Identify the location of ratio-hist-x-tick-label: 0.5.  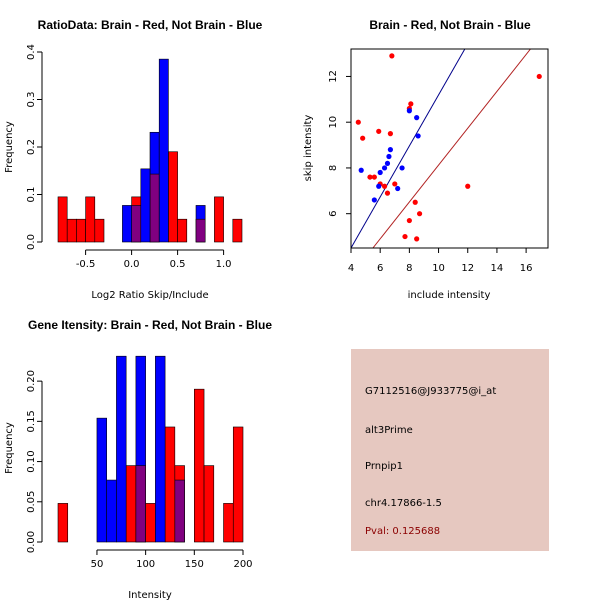
(178, 264).